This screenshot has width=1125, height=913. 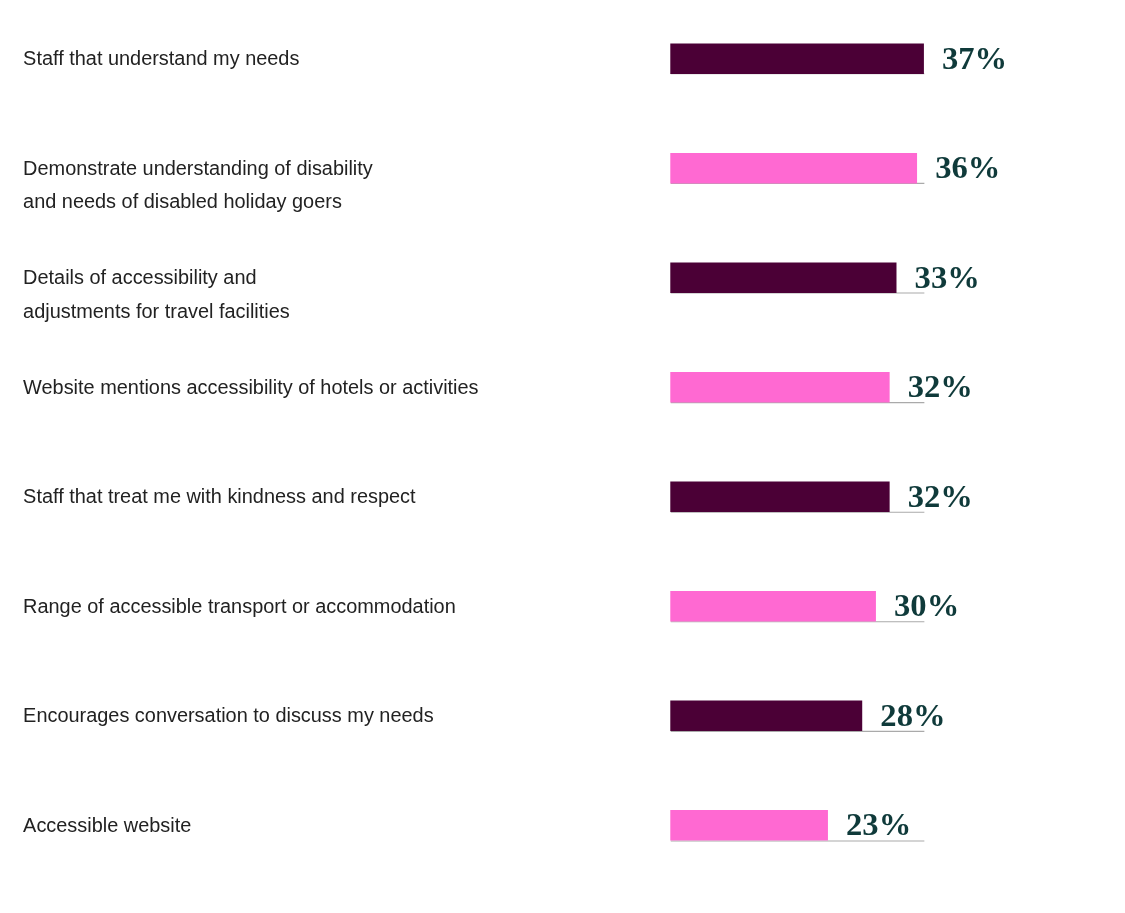 What do you see at coordinates (228, 715) in the screenshot?
I see `y-tick-label: Encourages conversation to discuss my needs` at bounding box center [228, 715].